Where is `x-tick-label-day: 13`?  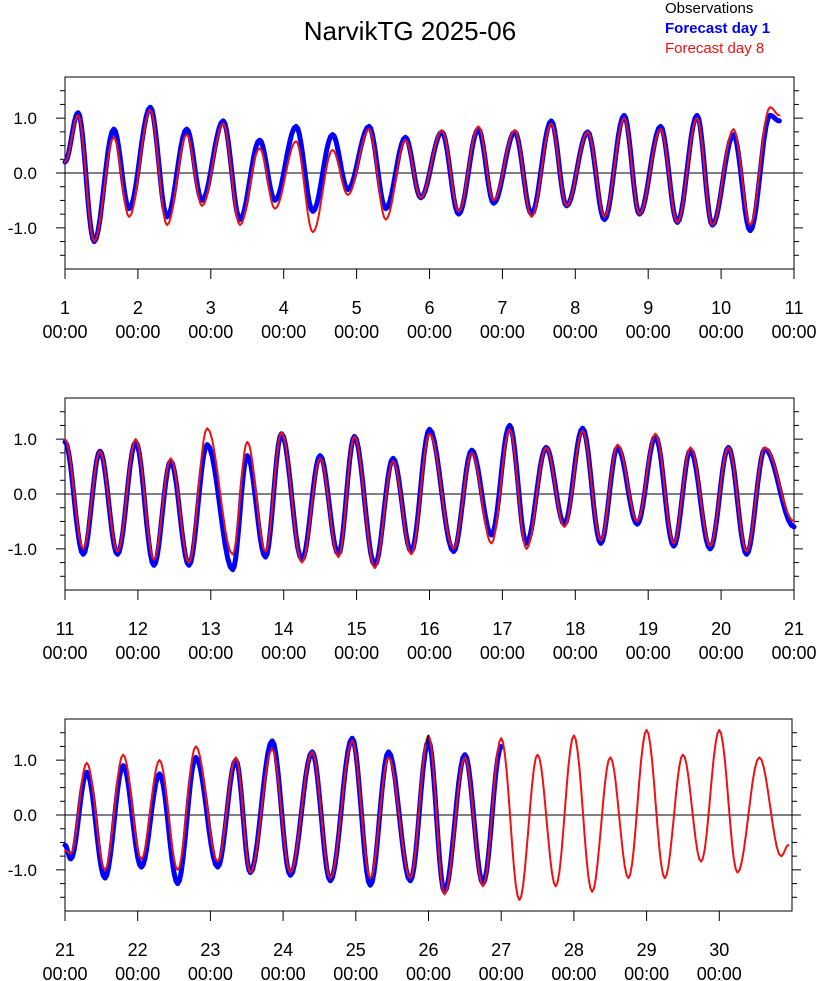 x-tick-label-day: 13 is located at coordinates (211, 629).